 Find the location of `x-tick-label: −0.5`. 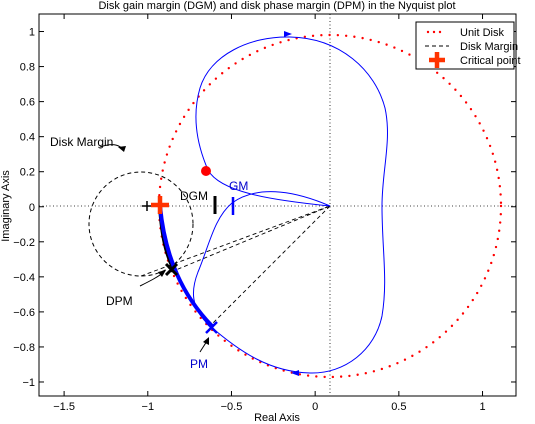

x-tick-label: −0.5 is located at coordinates (232, 407).